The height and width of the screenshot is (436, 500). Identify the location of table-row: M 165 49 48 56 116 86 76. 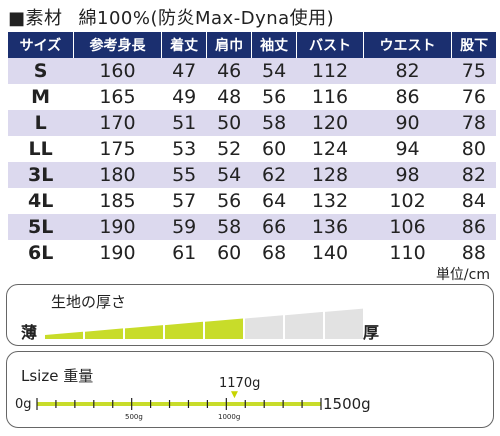
(252, 97).